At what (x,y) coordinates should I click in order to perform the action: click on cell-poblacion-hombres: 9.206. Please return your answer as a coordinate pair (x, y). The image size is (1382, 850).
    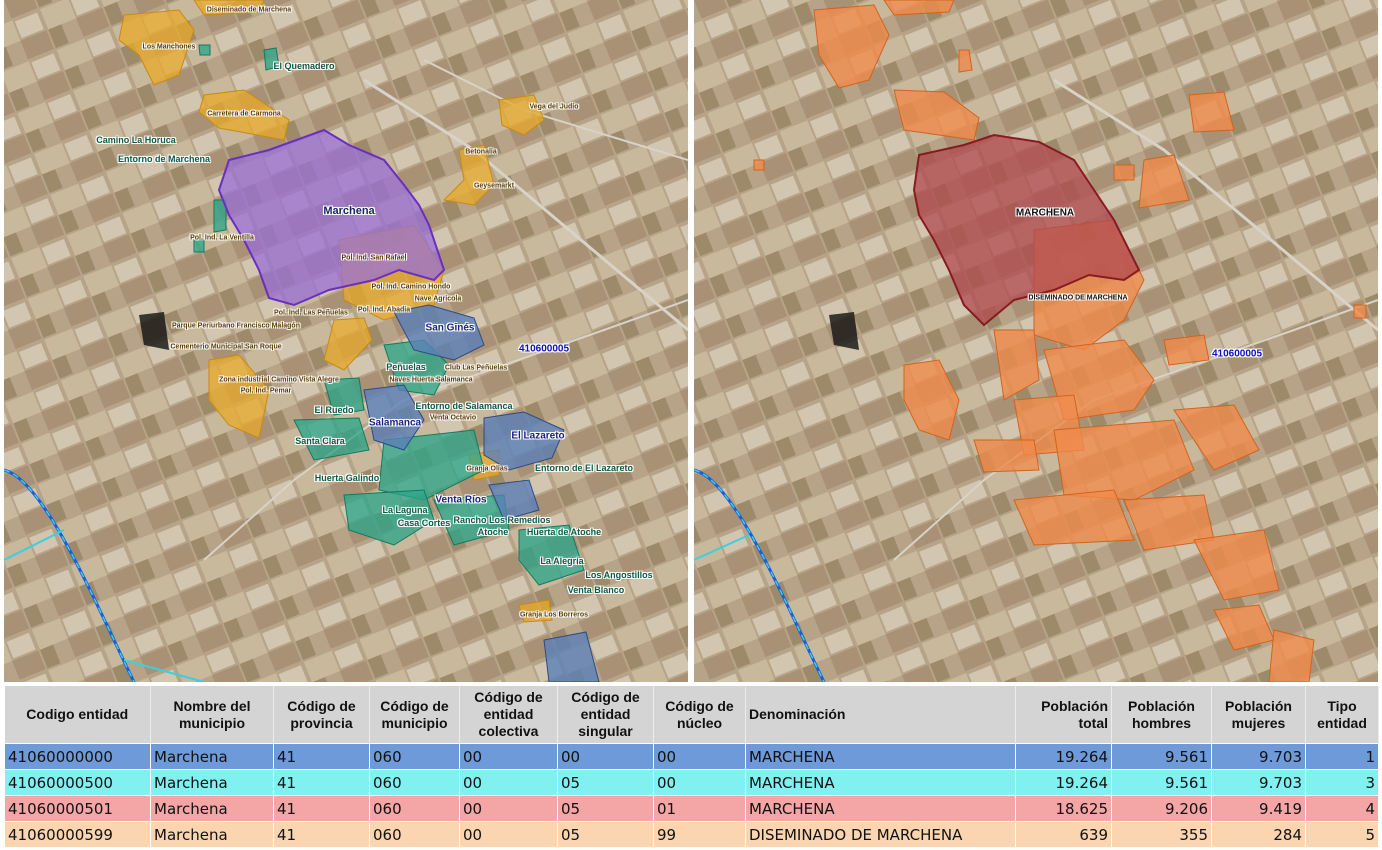
    Looking at the image, I should click on (1161, 808).